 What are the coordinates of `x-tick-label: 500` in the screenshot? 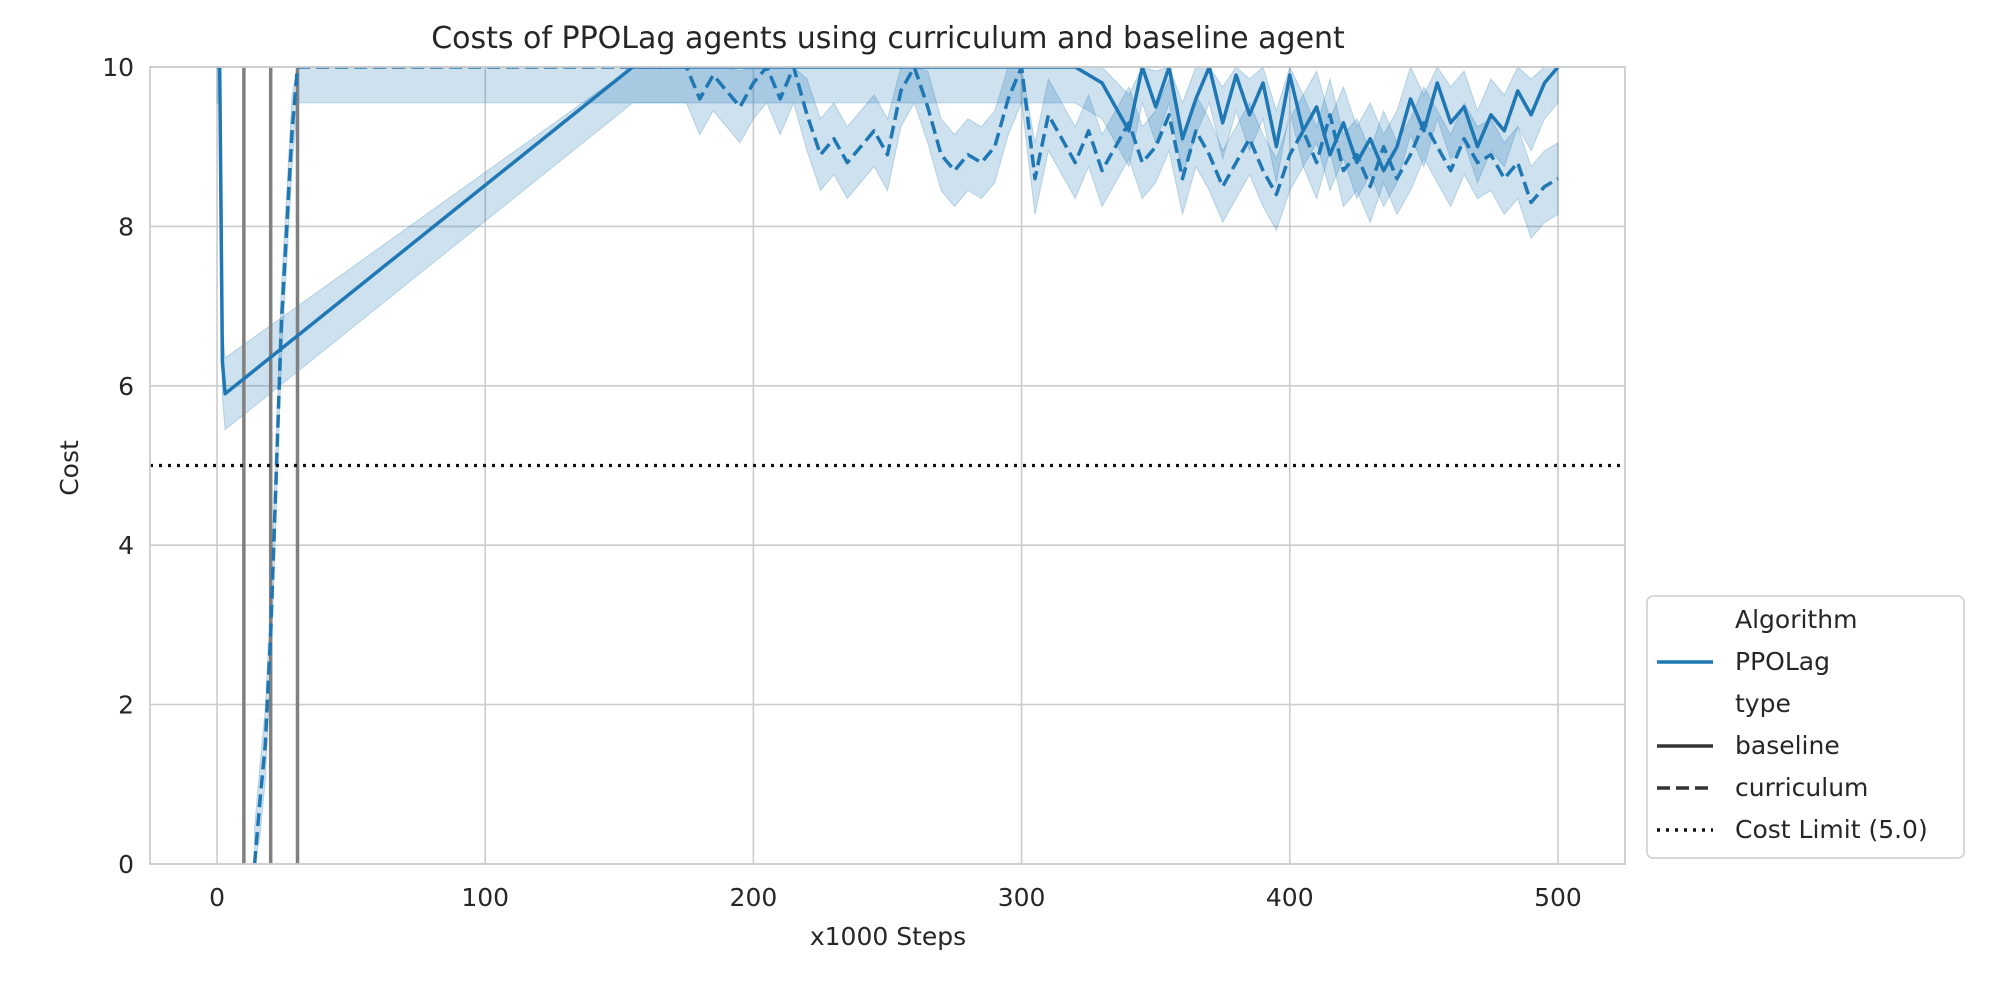 It's located at (1558, 897).